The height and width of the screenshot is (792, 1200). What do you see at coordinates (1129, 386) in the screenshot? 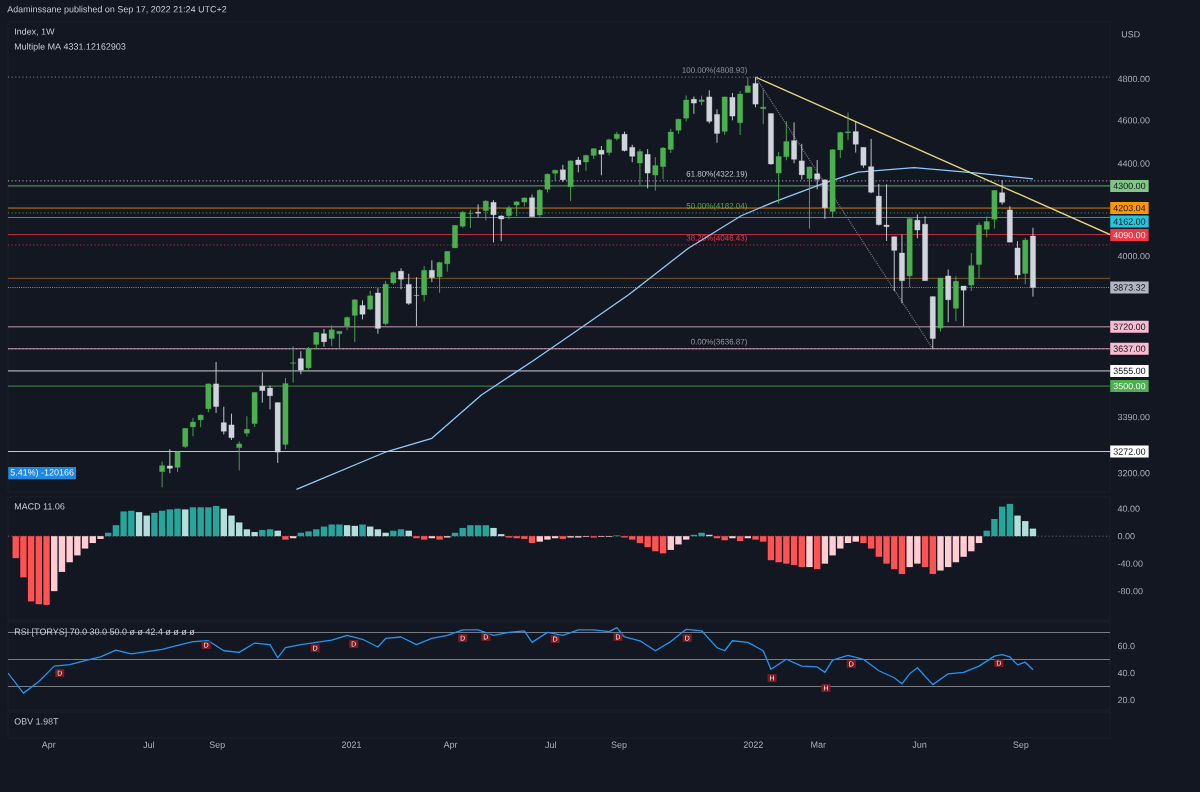
I see `ref-line-label: 3500.00` at bounding box center [1129, 386].